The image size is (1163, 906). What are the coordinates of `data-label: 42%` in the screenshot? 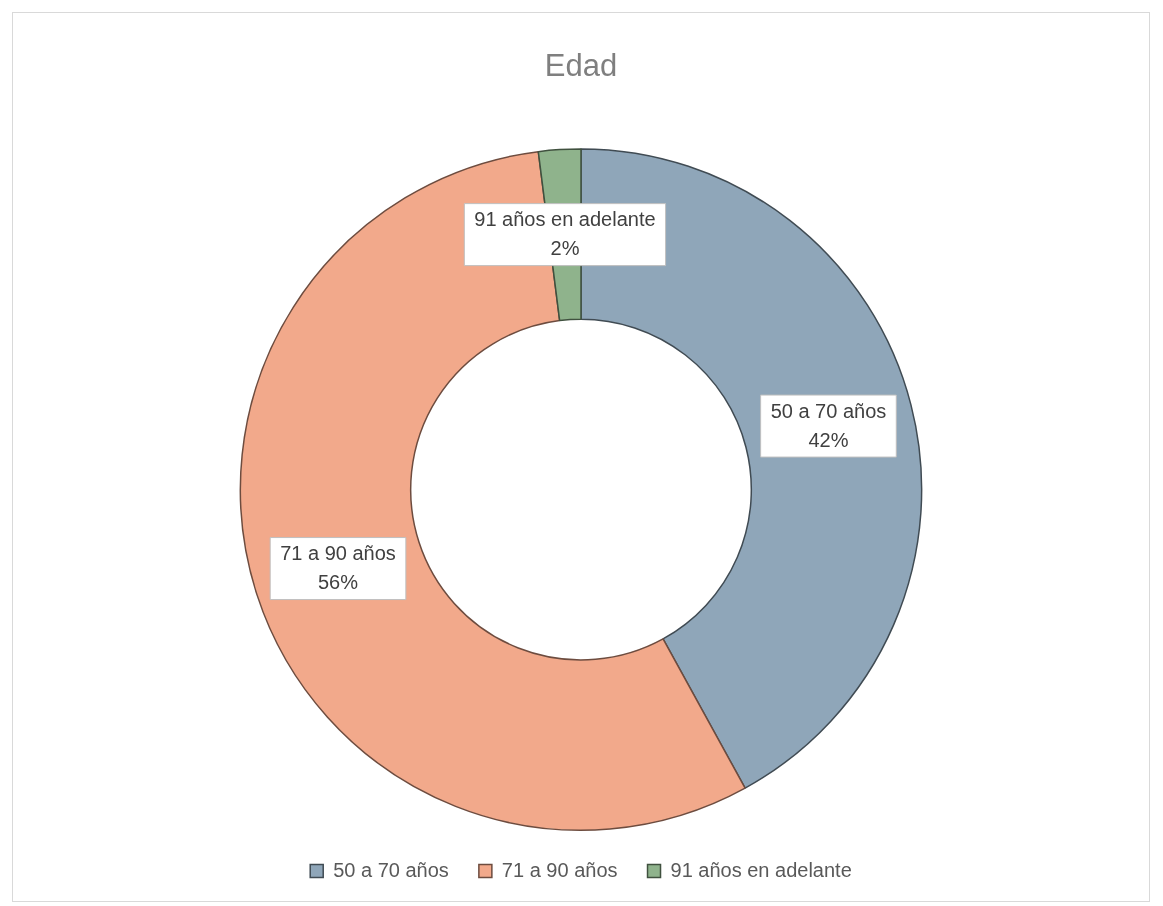 It's located at (828, 439).